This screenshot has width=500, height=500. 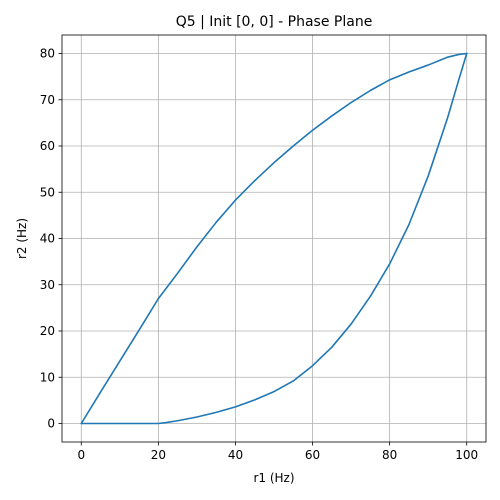 I want to click on y-tick-label: 0, so click(x=51, y=424).